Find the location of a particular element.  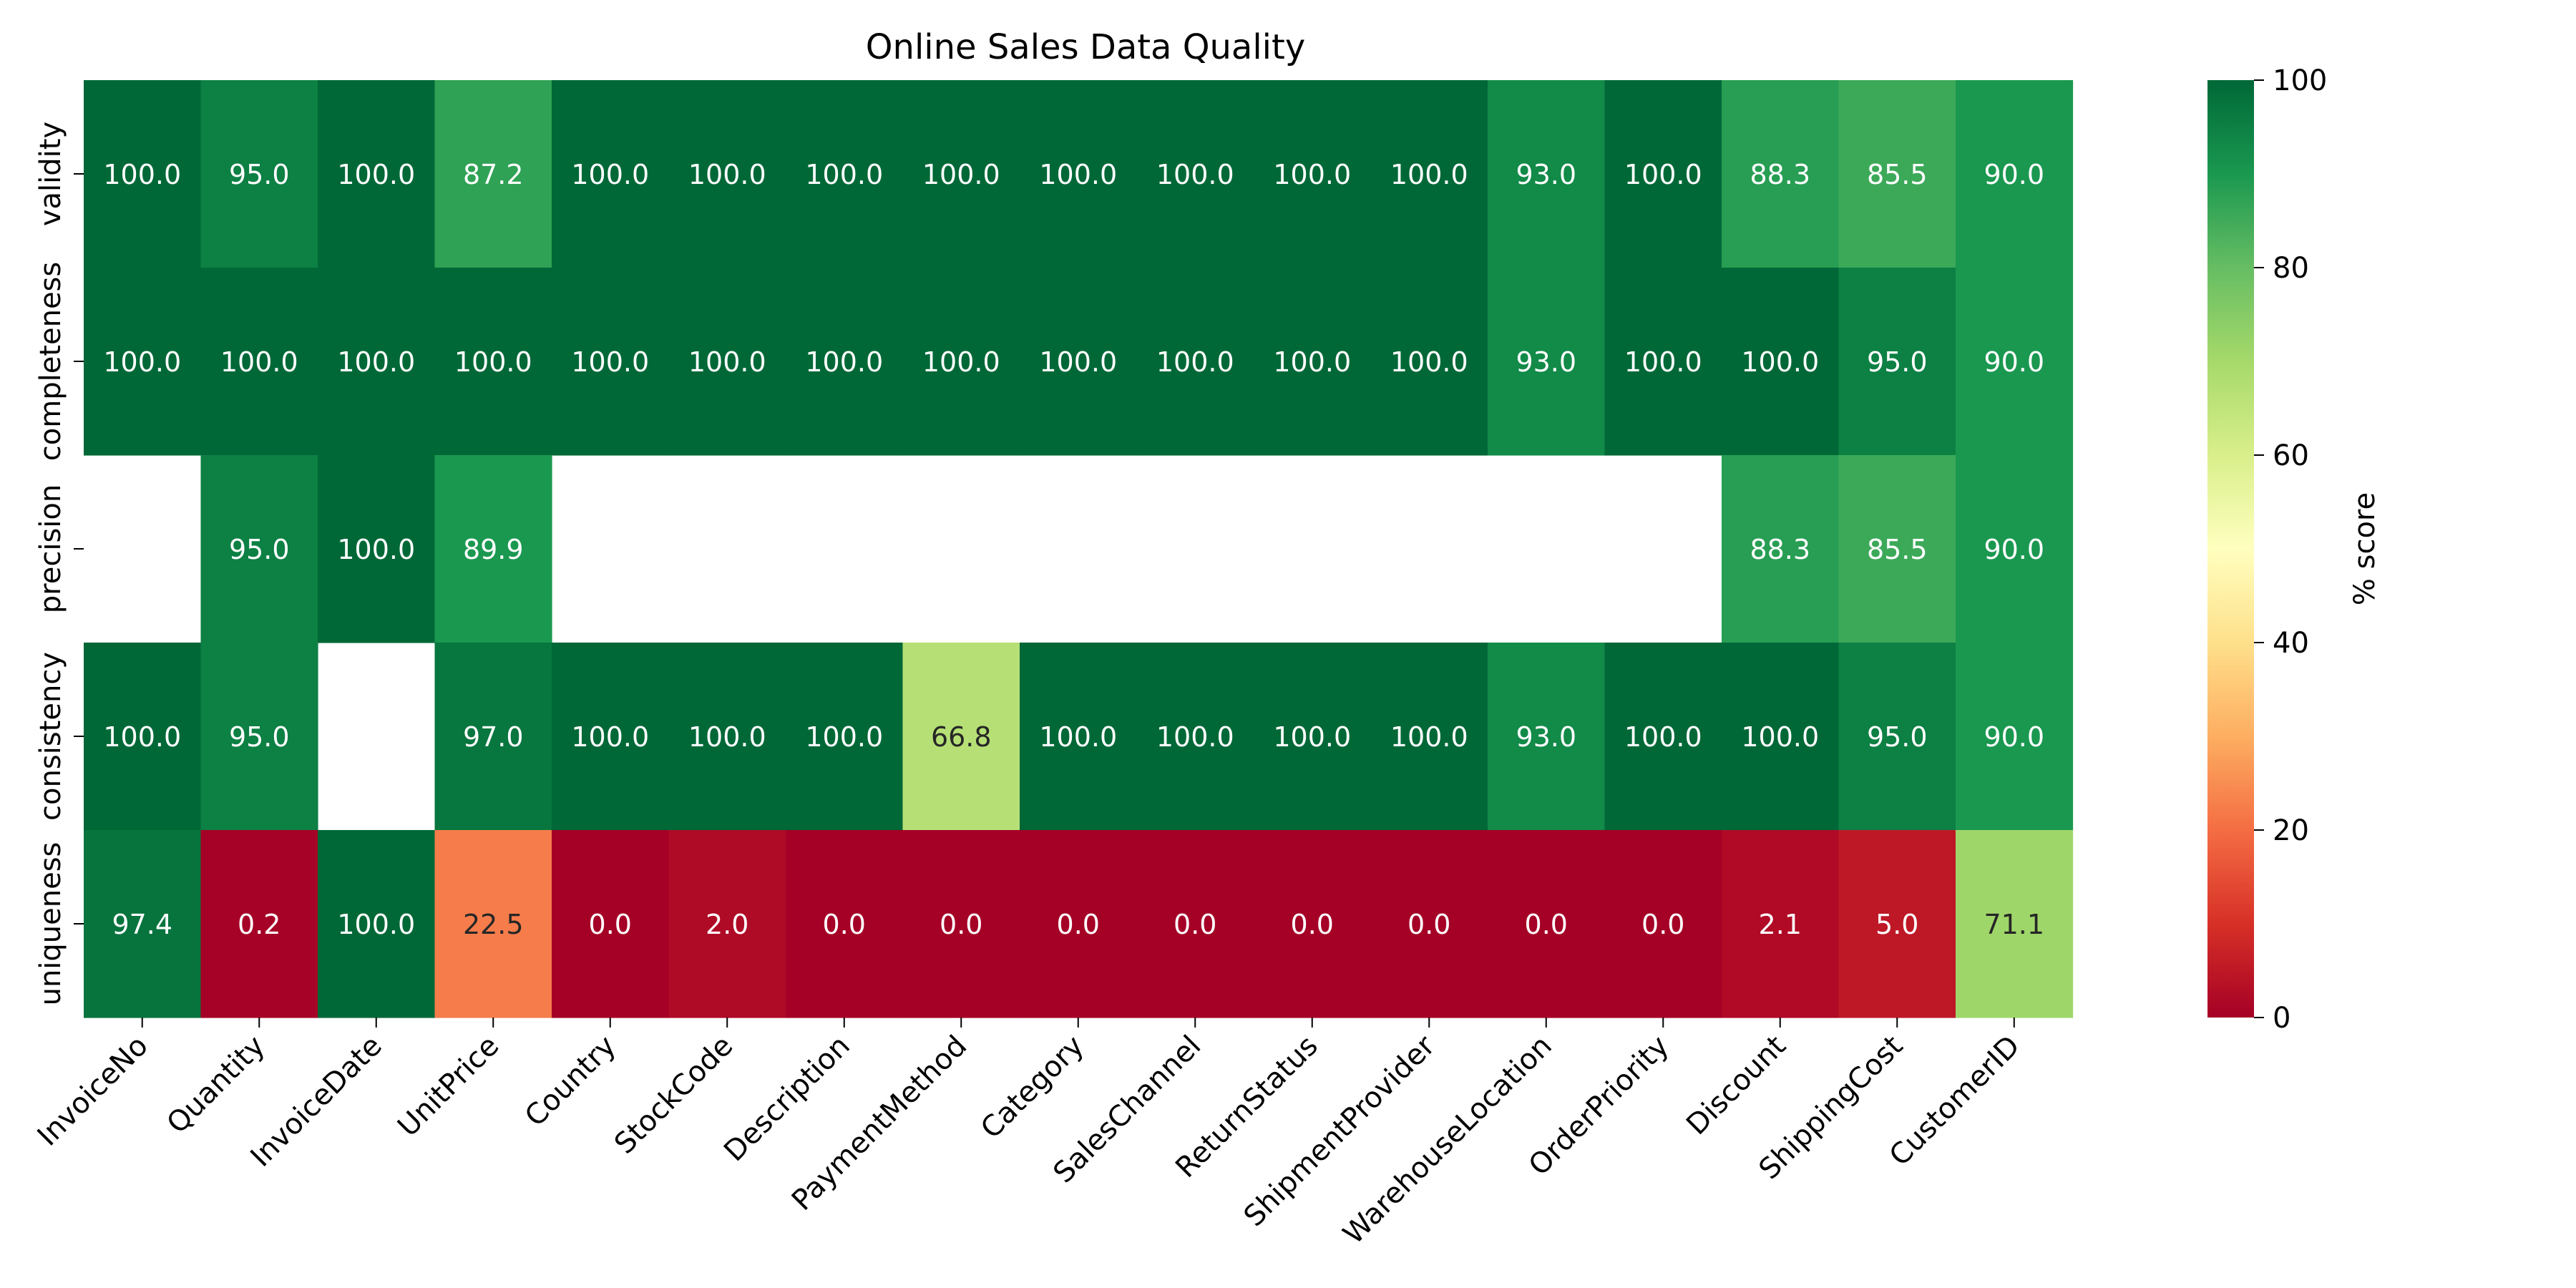

colorbar-gradient is located at coordinates (2230, 549).